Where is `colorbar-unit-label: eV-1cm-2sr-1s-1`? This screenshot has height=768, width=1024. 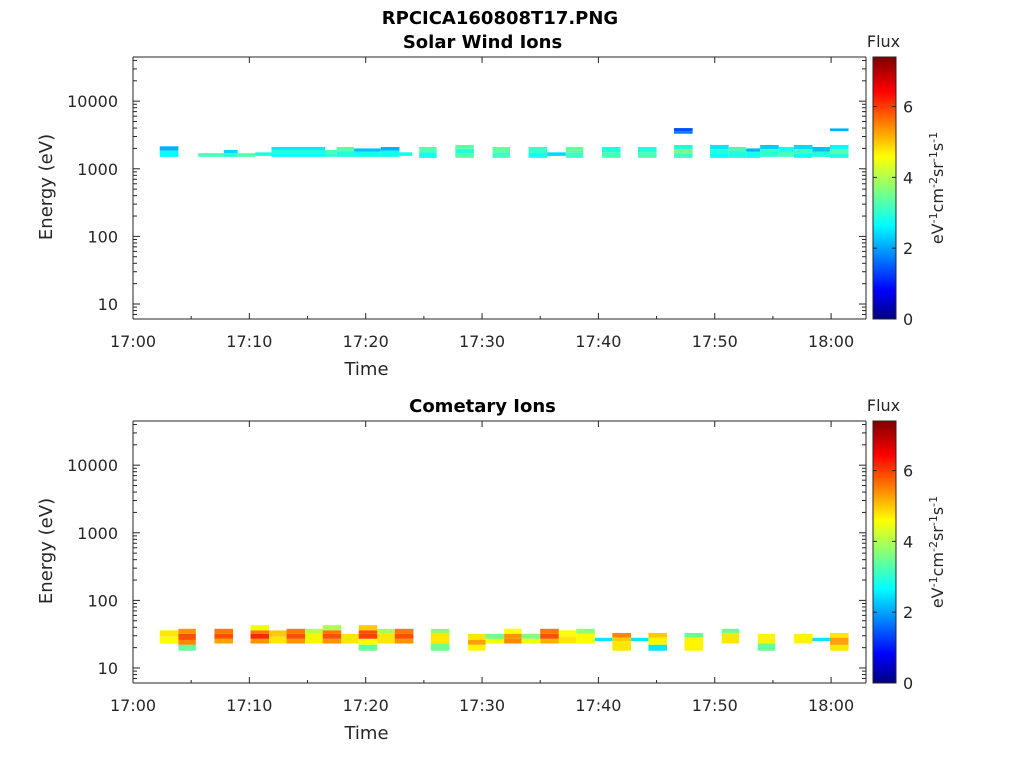 colorbar-unit-label: eV-1cm-2sr-1s-1 is located at coordinates (937, 188).